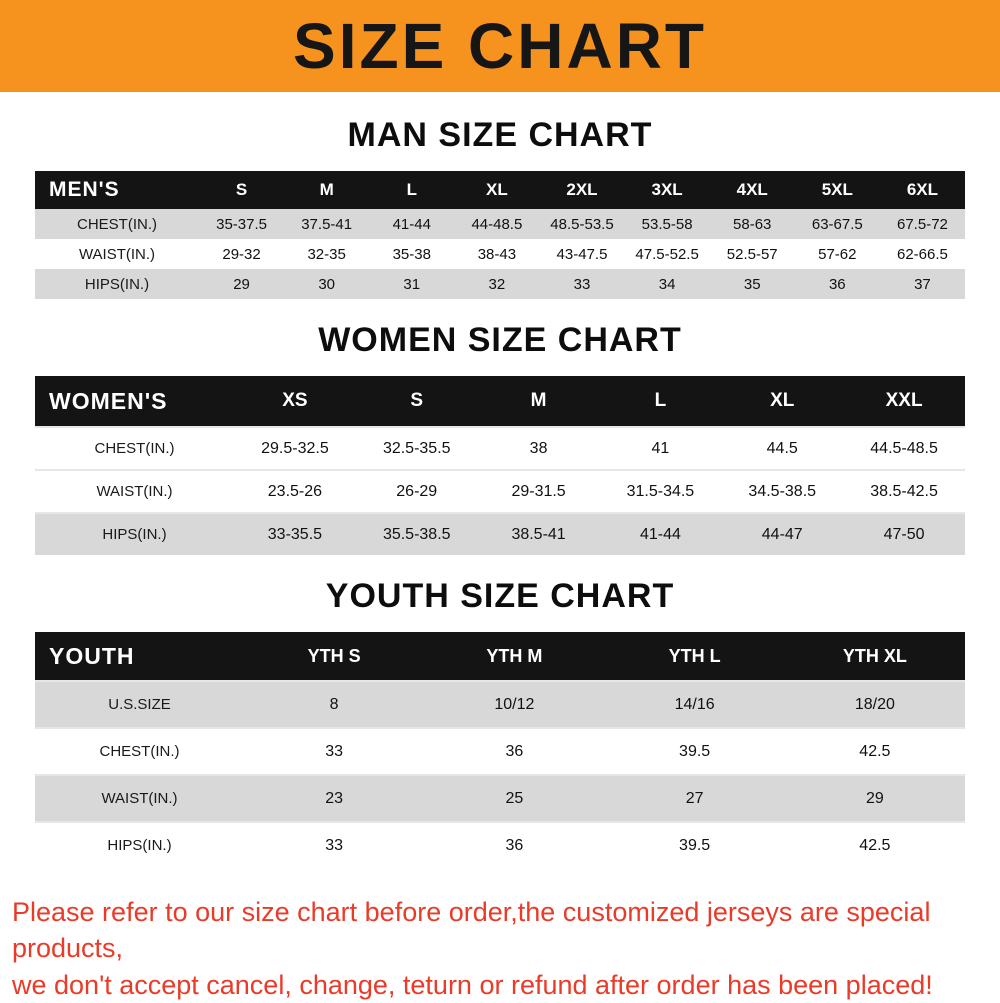 Image resolution: width=1000 pixels, height=1003 pixels. What do you see at coordinates (139, 656) in the screenshot?
I see `youth-table-title: YOUTH` at bounding box center [139, 656].